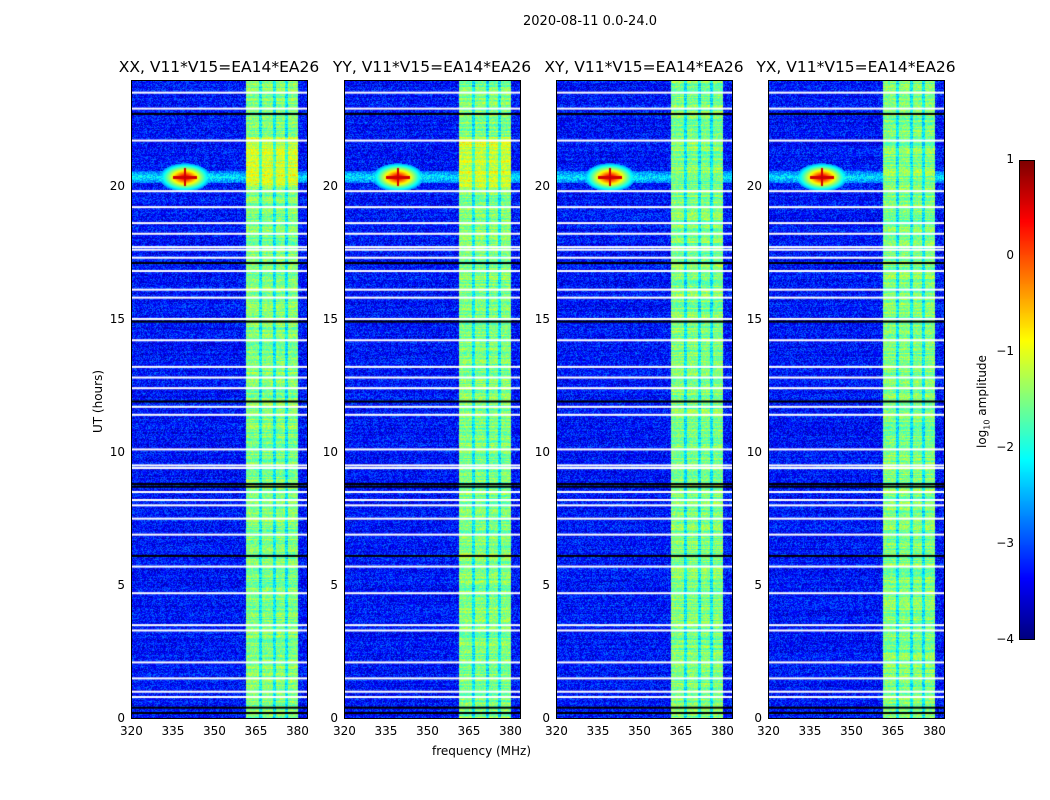 The image size is (1050, 800). Describe the element at coordinates (644, 67) in the screenshot. I see `panel-title: XY, V11*V15=EA14*EA26` at that location.